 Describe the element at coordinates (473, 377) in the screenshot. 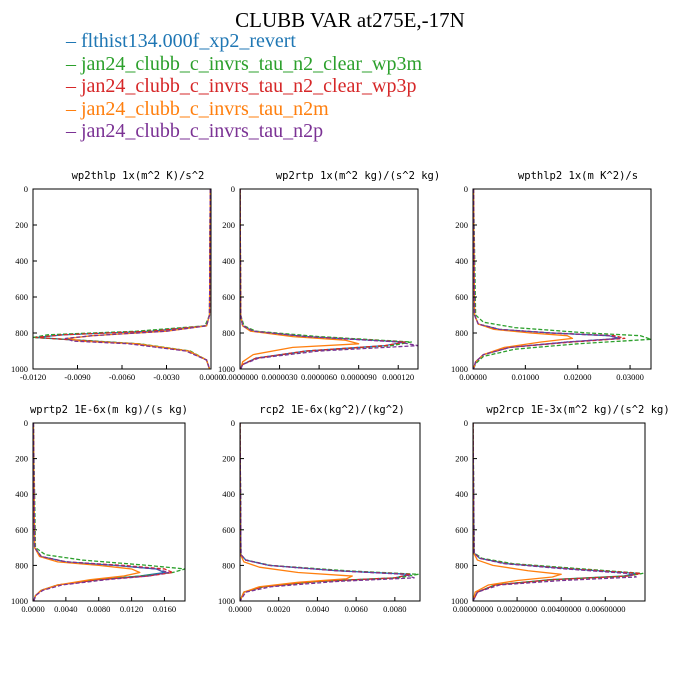

I see `x-tick-label: 0.00000` at that location.